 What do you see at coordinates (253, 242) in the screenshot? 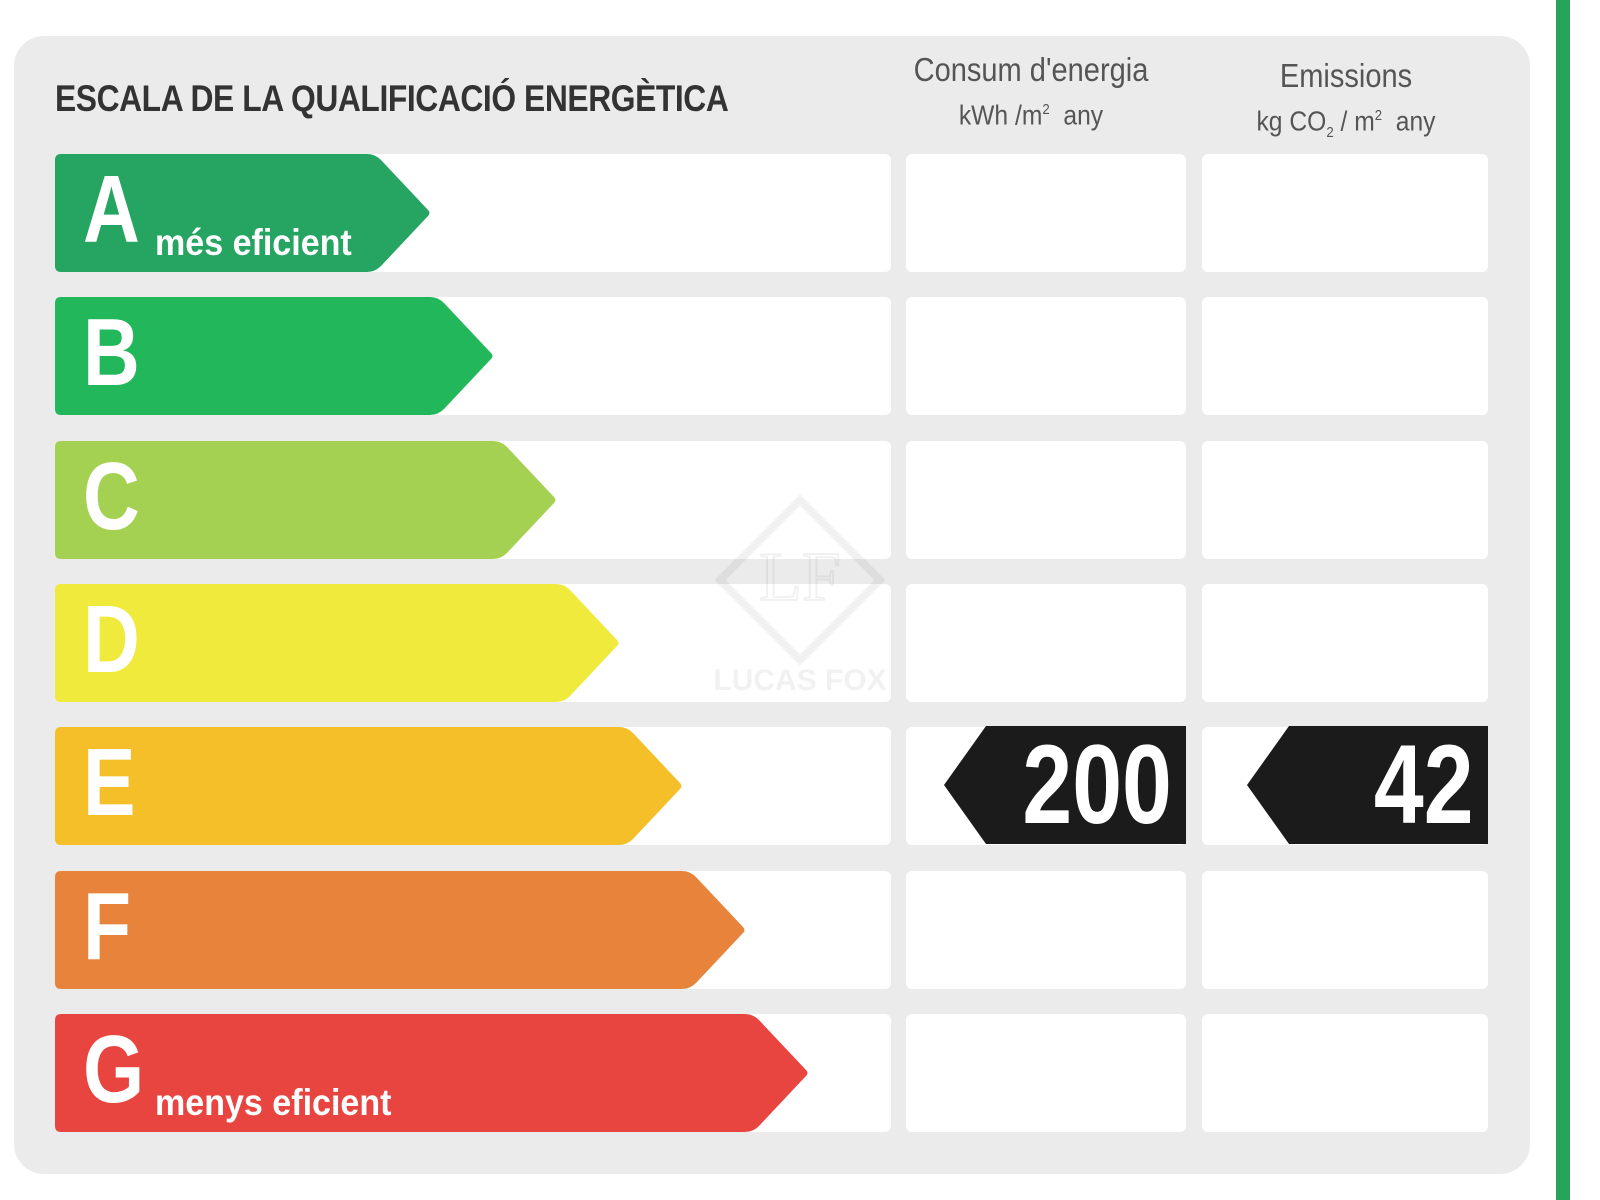
I see `rating-caption-a: més eficient` at bounding box center [253, 242].